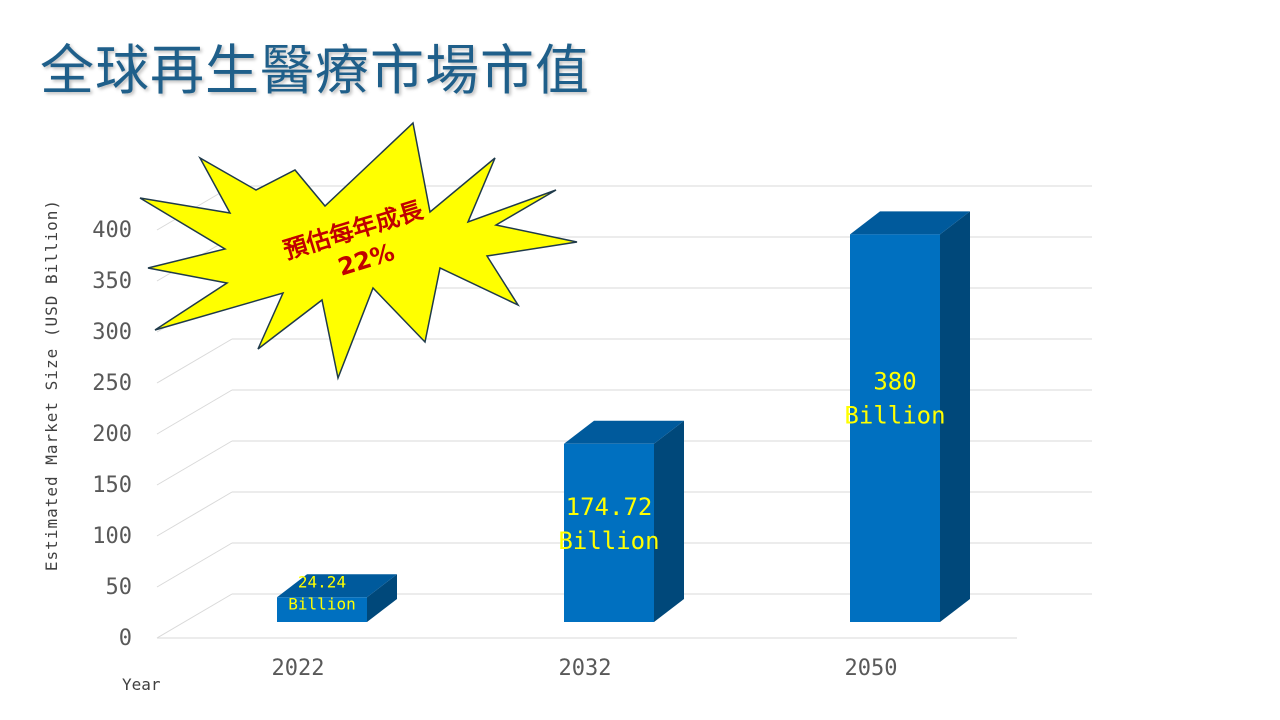 The width and height of the screenshot is (1280, 720). Describe the element at coordinates (609, 507) in the screenshot. I see `data-label: 174.72` at that location.